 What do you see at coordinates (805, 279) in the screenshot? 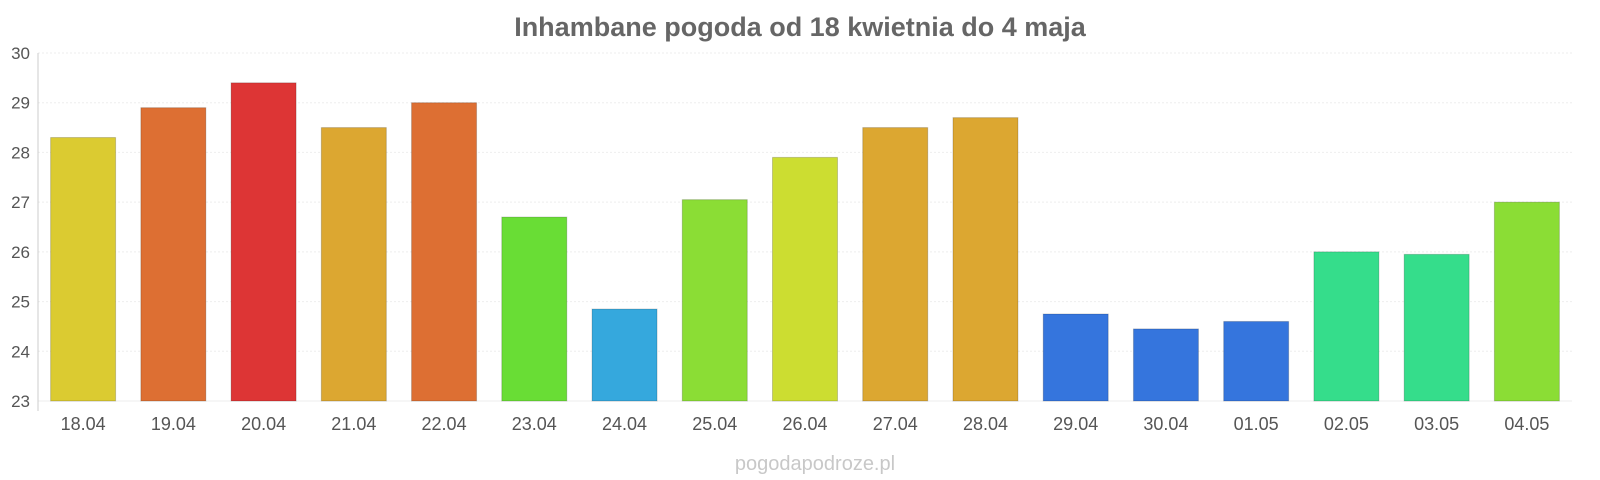
I see `bar-26.04` at bounding box center [805, 279].